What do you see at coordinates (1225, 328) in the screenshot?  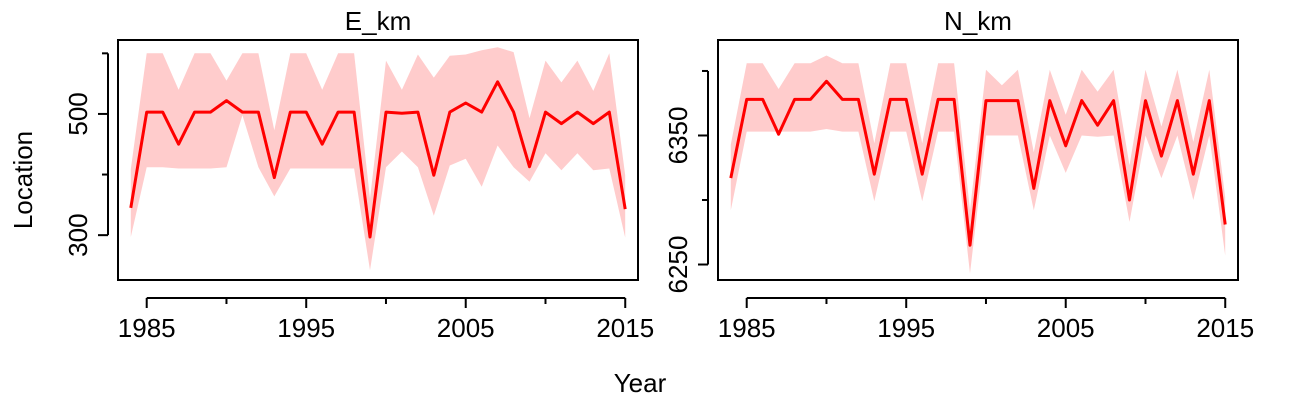 I see `x-tick-label-n-km-2015: 2015` at bounding box center [1225, 328].